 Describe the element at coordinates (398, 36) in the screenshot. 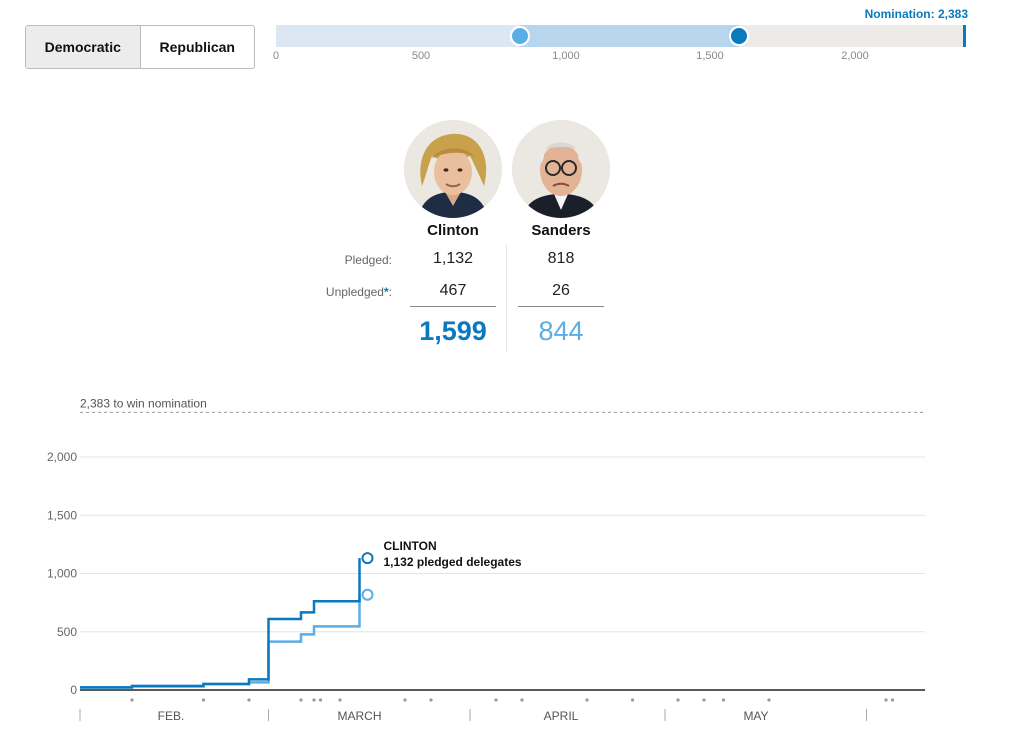

I see `sanders-progress-fill` at that location.